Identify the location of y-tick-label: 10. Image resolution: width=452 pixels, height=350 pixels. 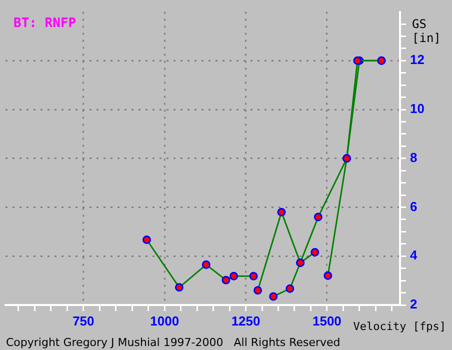
(417, 108).